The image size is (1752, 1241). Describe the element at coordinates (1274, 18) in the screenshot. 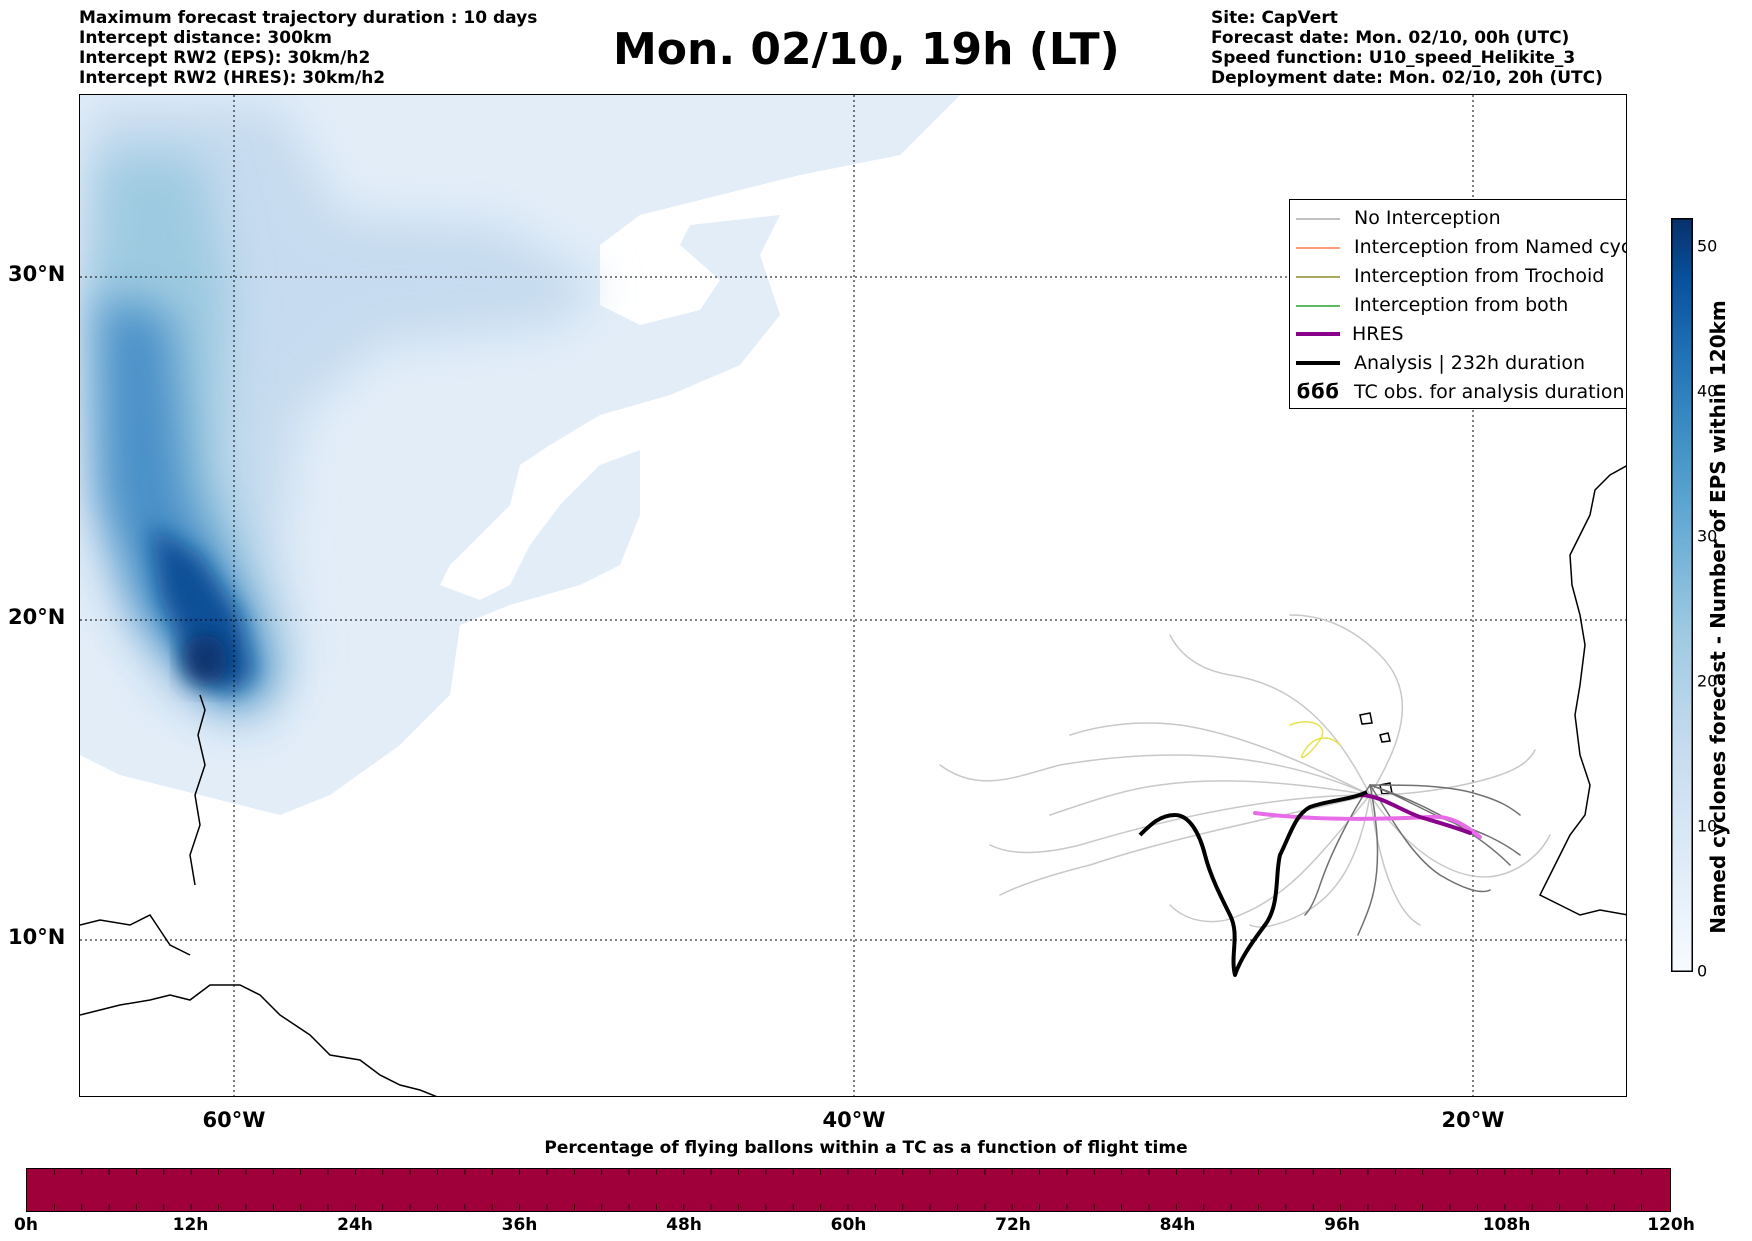

I see `info-site: Site: CapVert` at that location.